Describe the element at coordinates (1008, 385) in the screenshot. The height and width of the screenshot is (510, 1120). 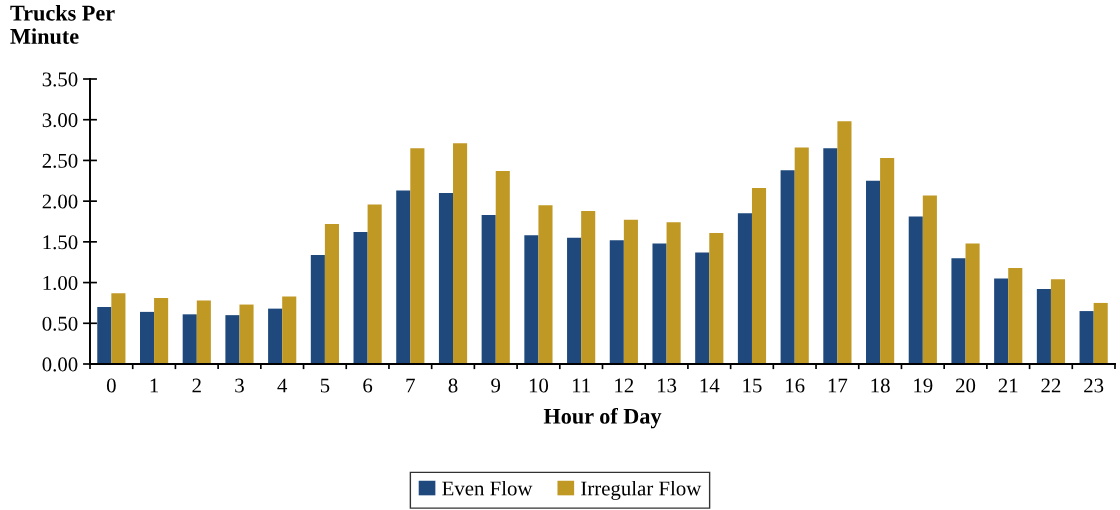
I see `x-tick-label: 21` at that location.